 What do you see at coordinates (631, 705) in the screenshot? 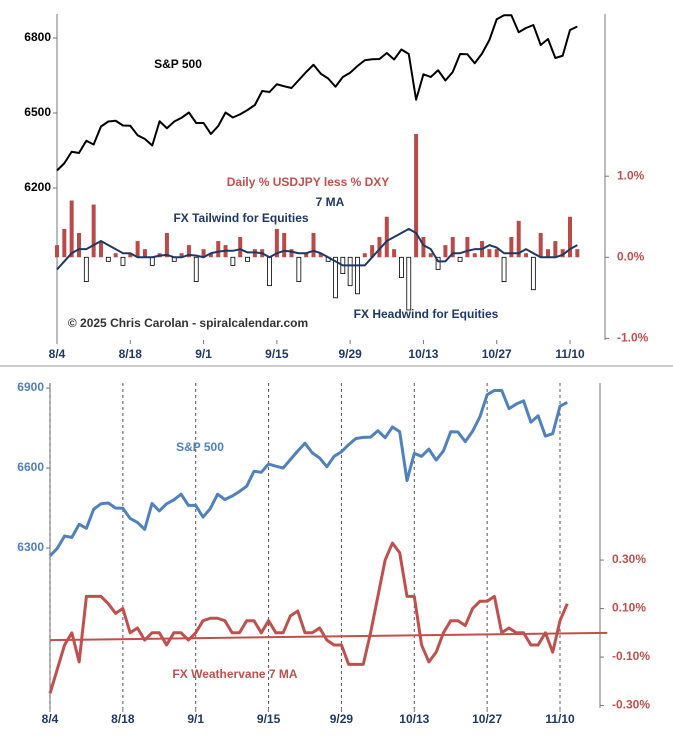
I see `y2-tick-label: -0.30%` at bounding box center [631, 705].